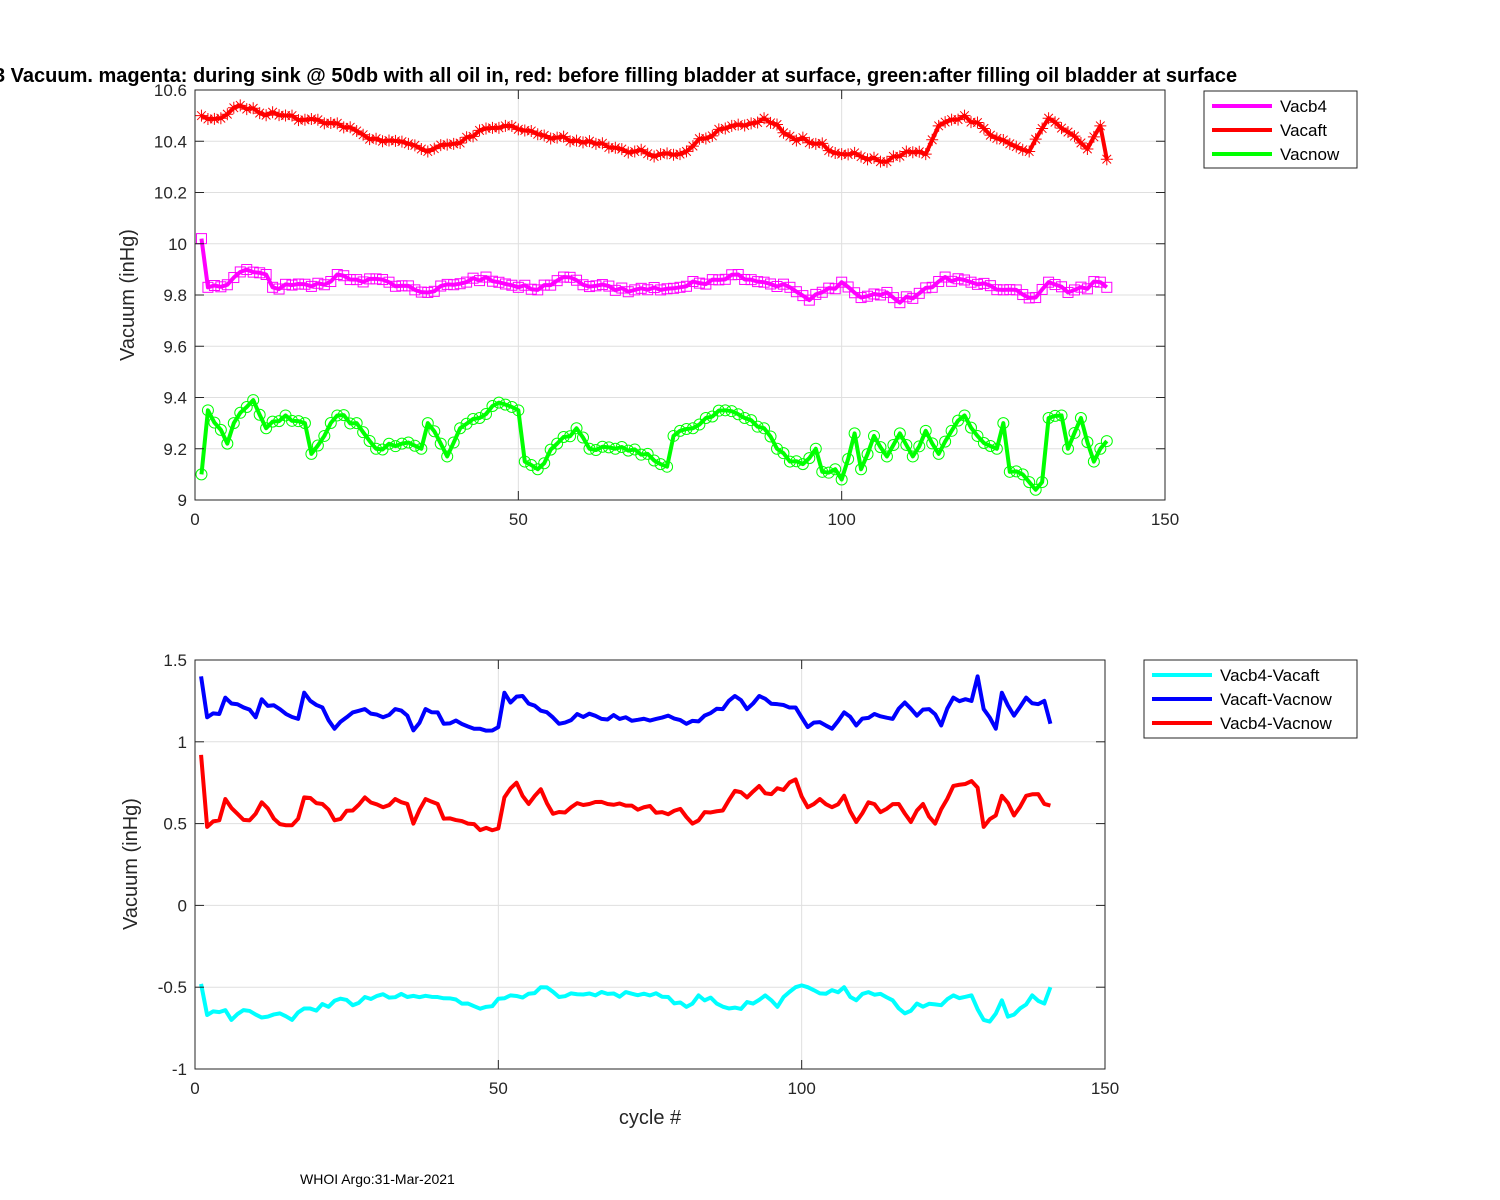  Describe the element at coordinates (1250, 699) in the screenshot. I see `bottom-plot-legend: Vacb4-Vacaft Vacaft-Vacnow Vacb4-Vacnow` at that location.